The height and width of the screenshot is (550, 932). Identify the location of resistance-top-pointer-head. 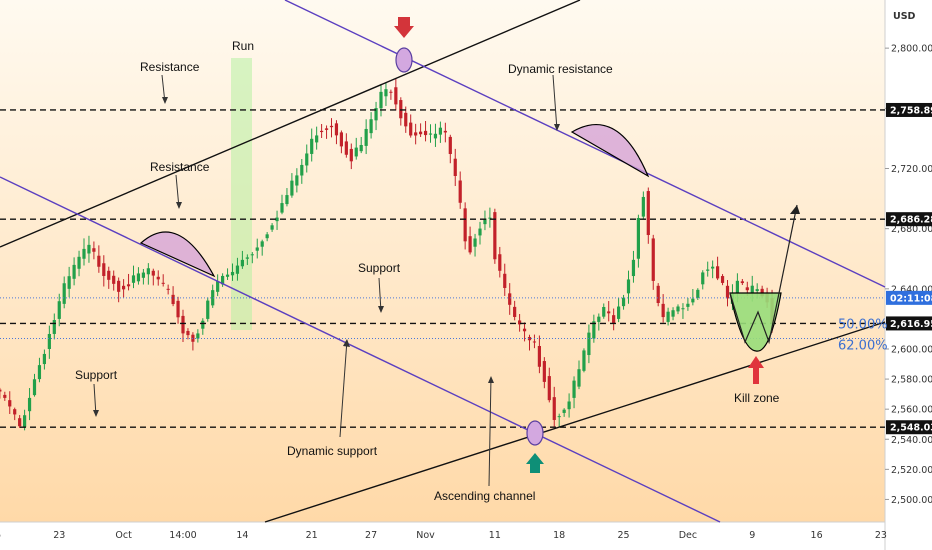
(165, 100).